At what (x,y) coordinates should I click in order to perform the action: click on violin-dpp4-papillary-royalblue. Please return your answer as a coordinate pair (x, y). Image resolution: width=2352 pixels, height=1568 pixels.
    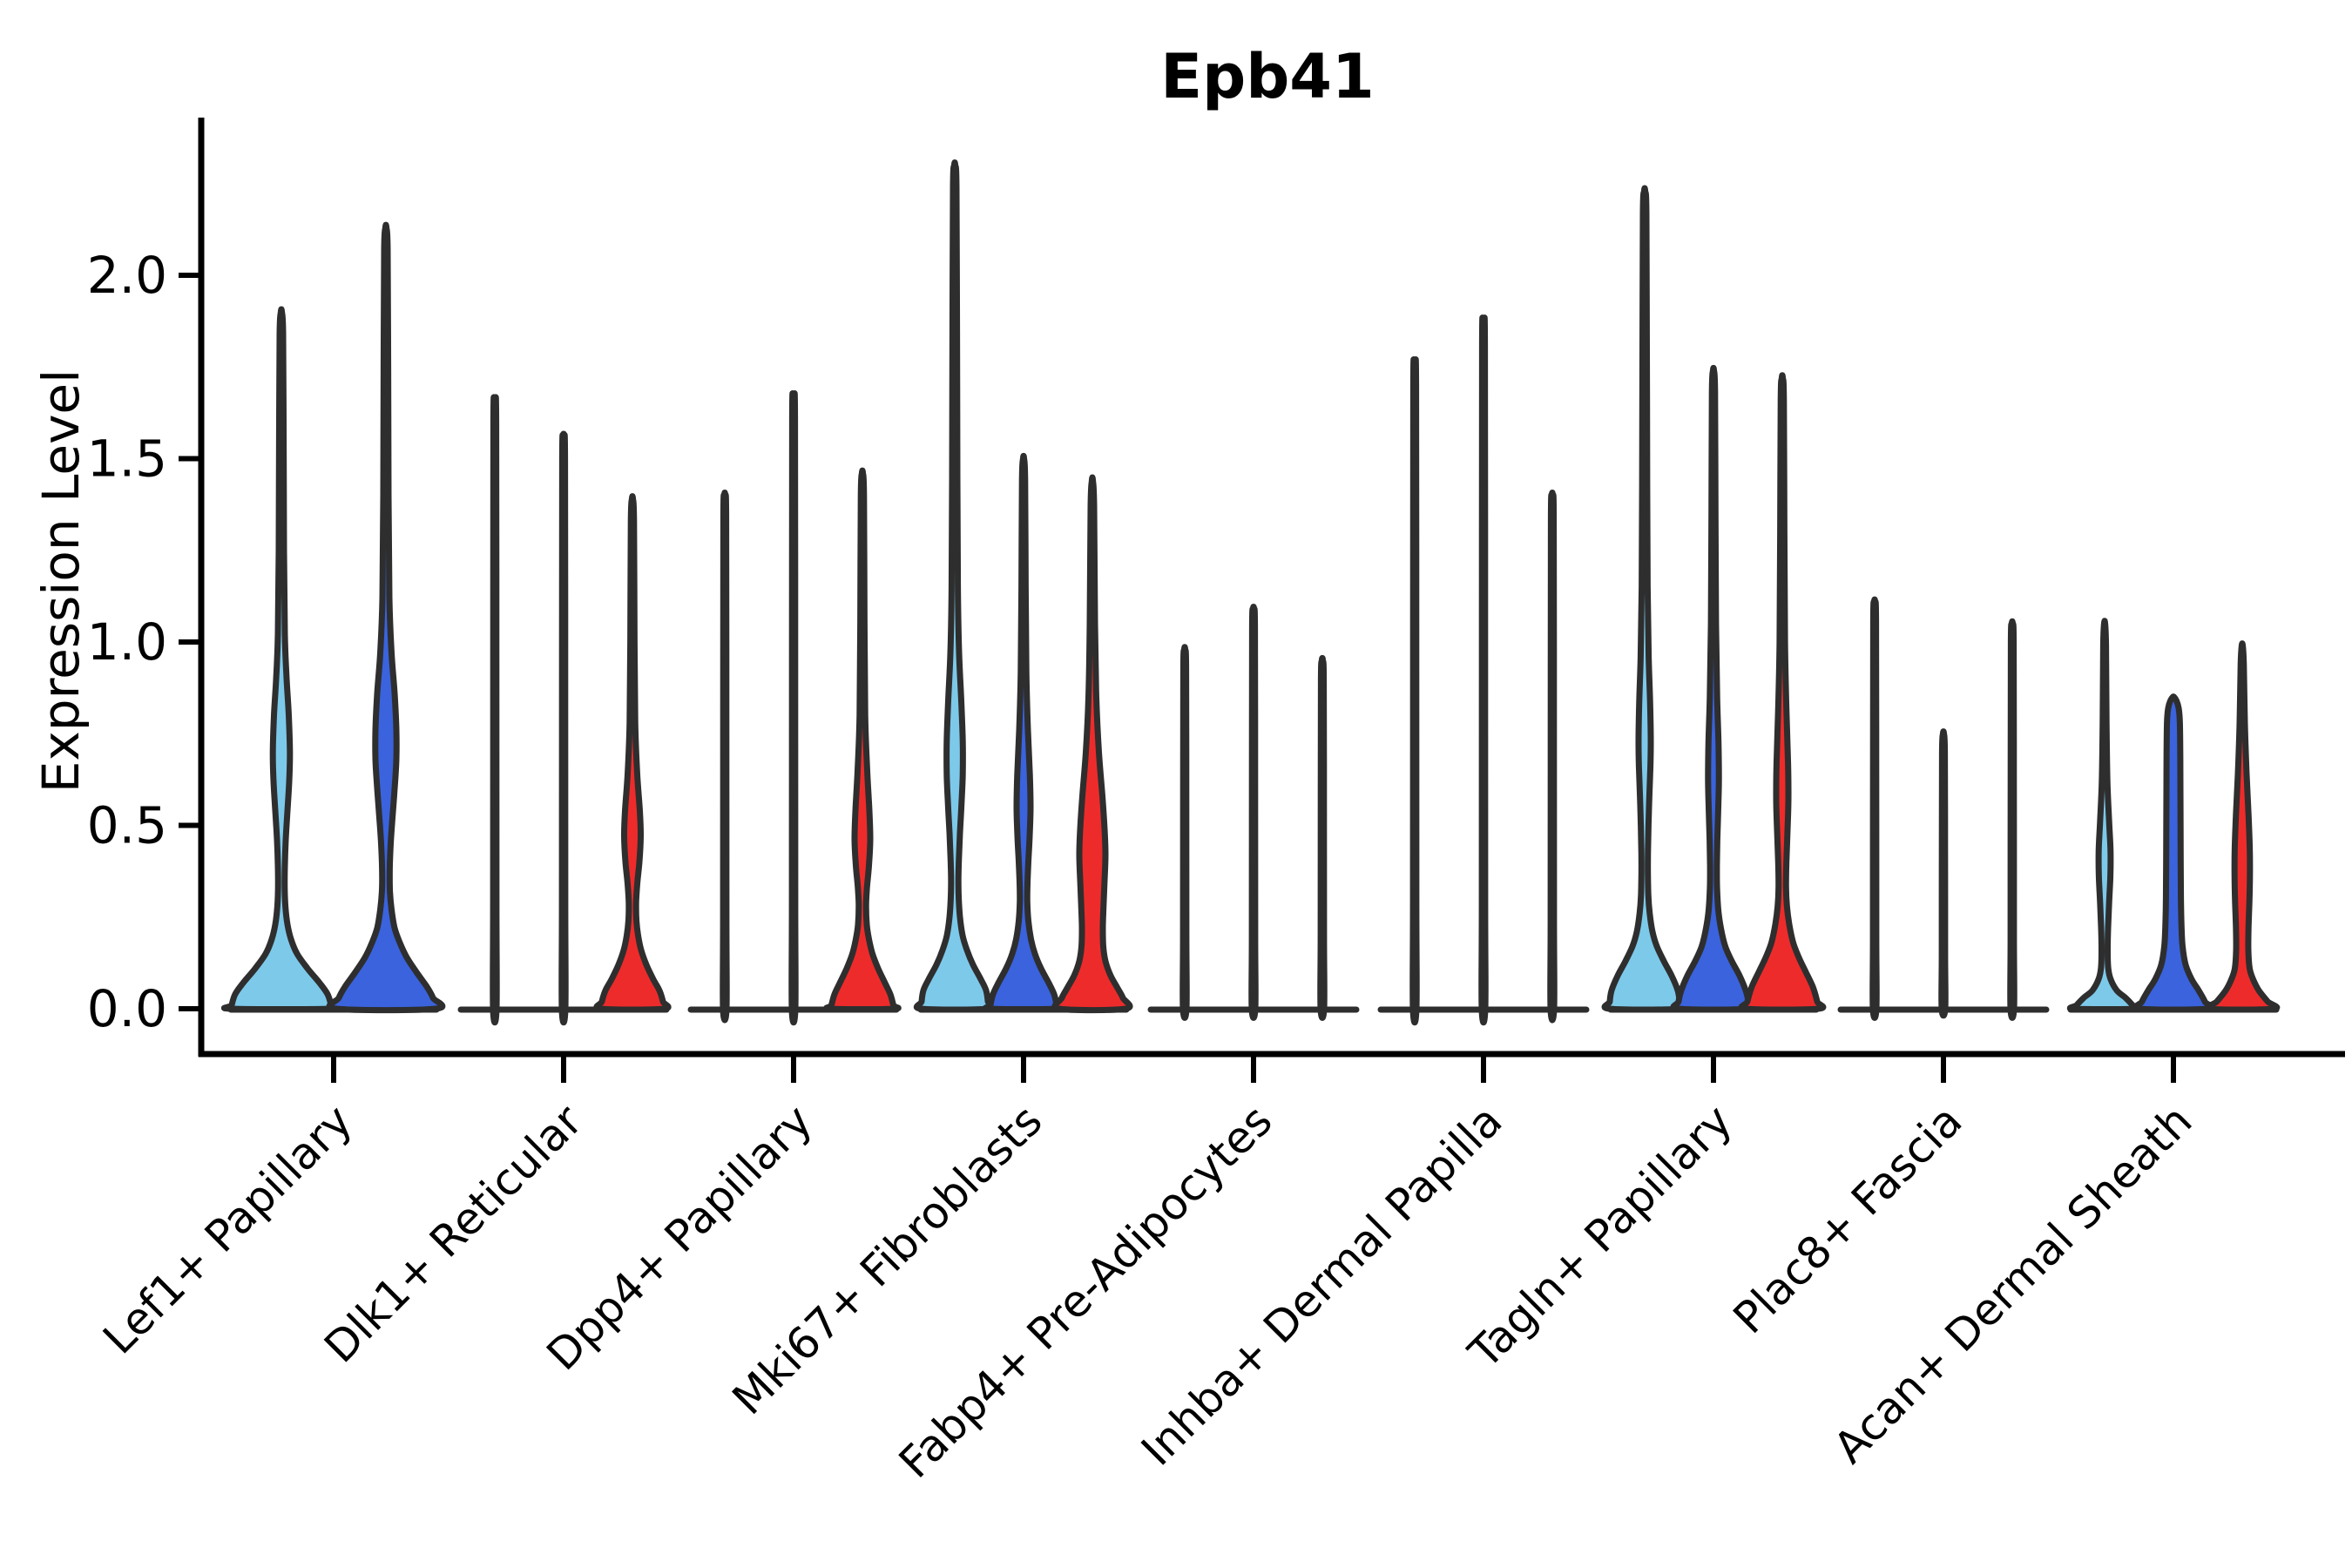
    Looking at the image, I should click on (793, 708).